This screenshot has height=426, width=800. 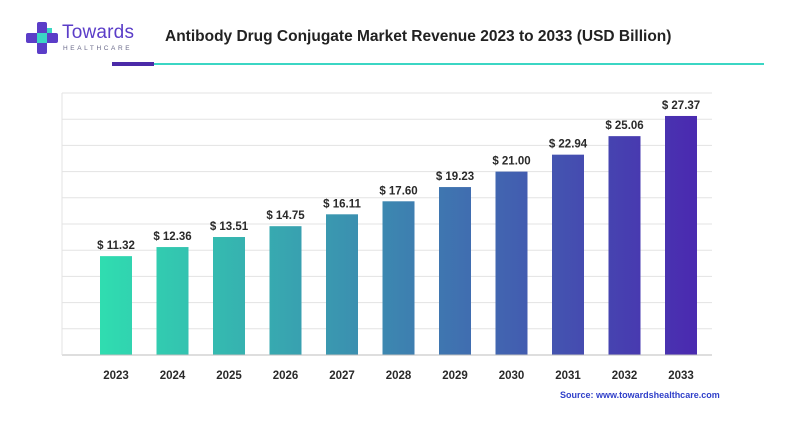 I want to click on x-tick-label-2032: 2032, so click(x=625, y=376).